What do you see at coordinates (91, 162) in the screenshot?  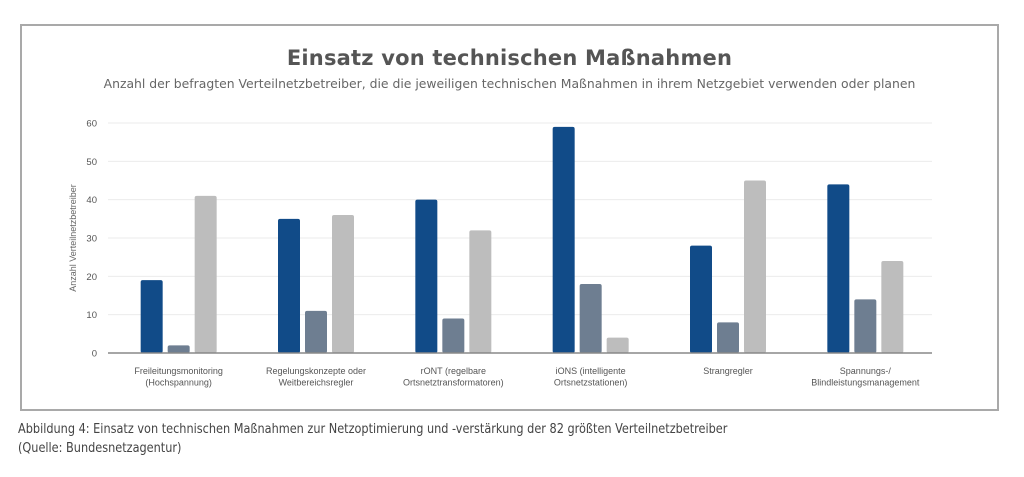 I see `y-tick-label: 50` at bounding box center [91, 162].